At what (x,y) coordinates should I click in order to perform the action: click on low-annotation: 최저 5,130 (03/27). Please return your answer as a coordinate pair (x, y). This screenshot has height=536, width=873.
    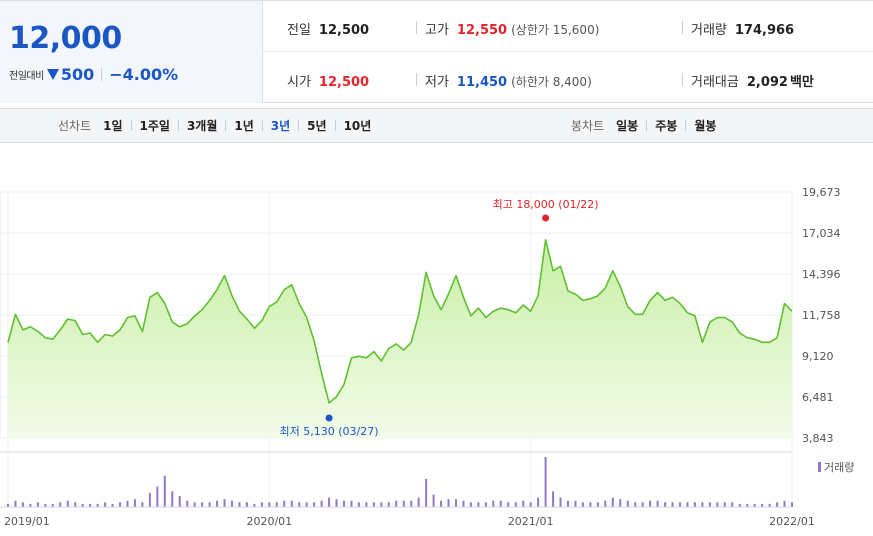
    Looking at the image, I should click on (329, 431).